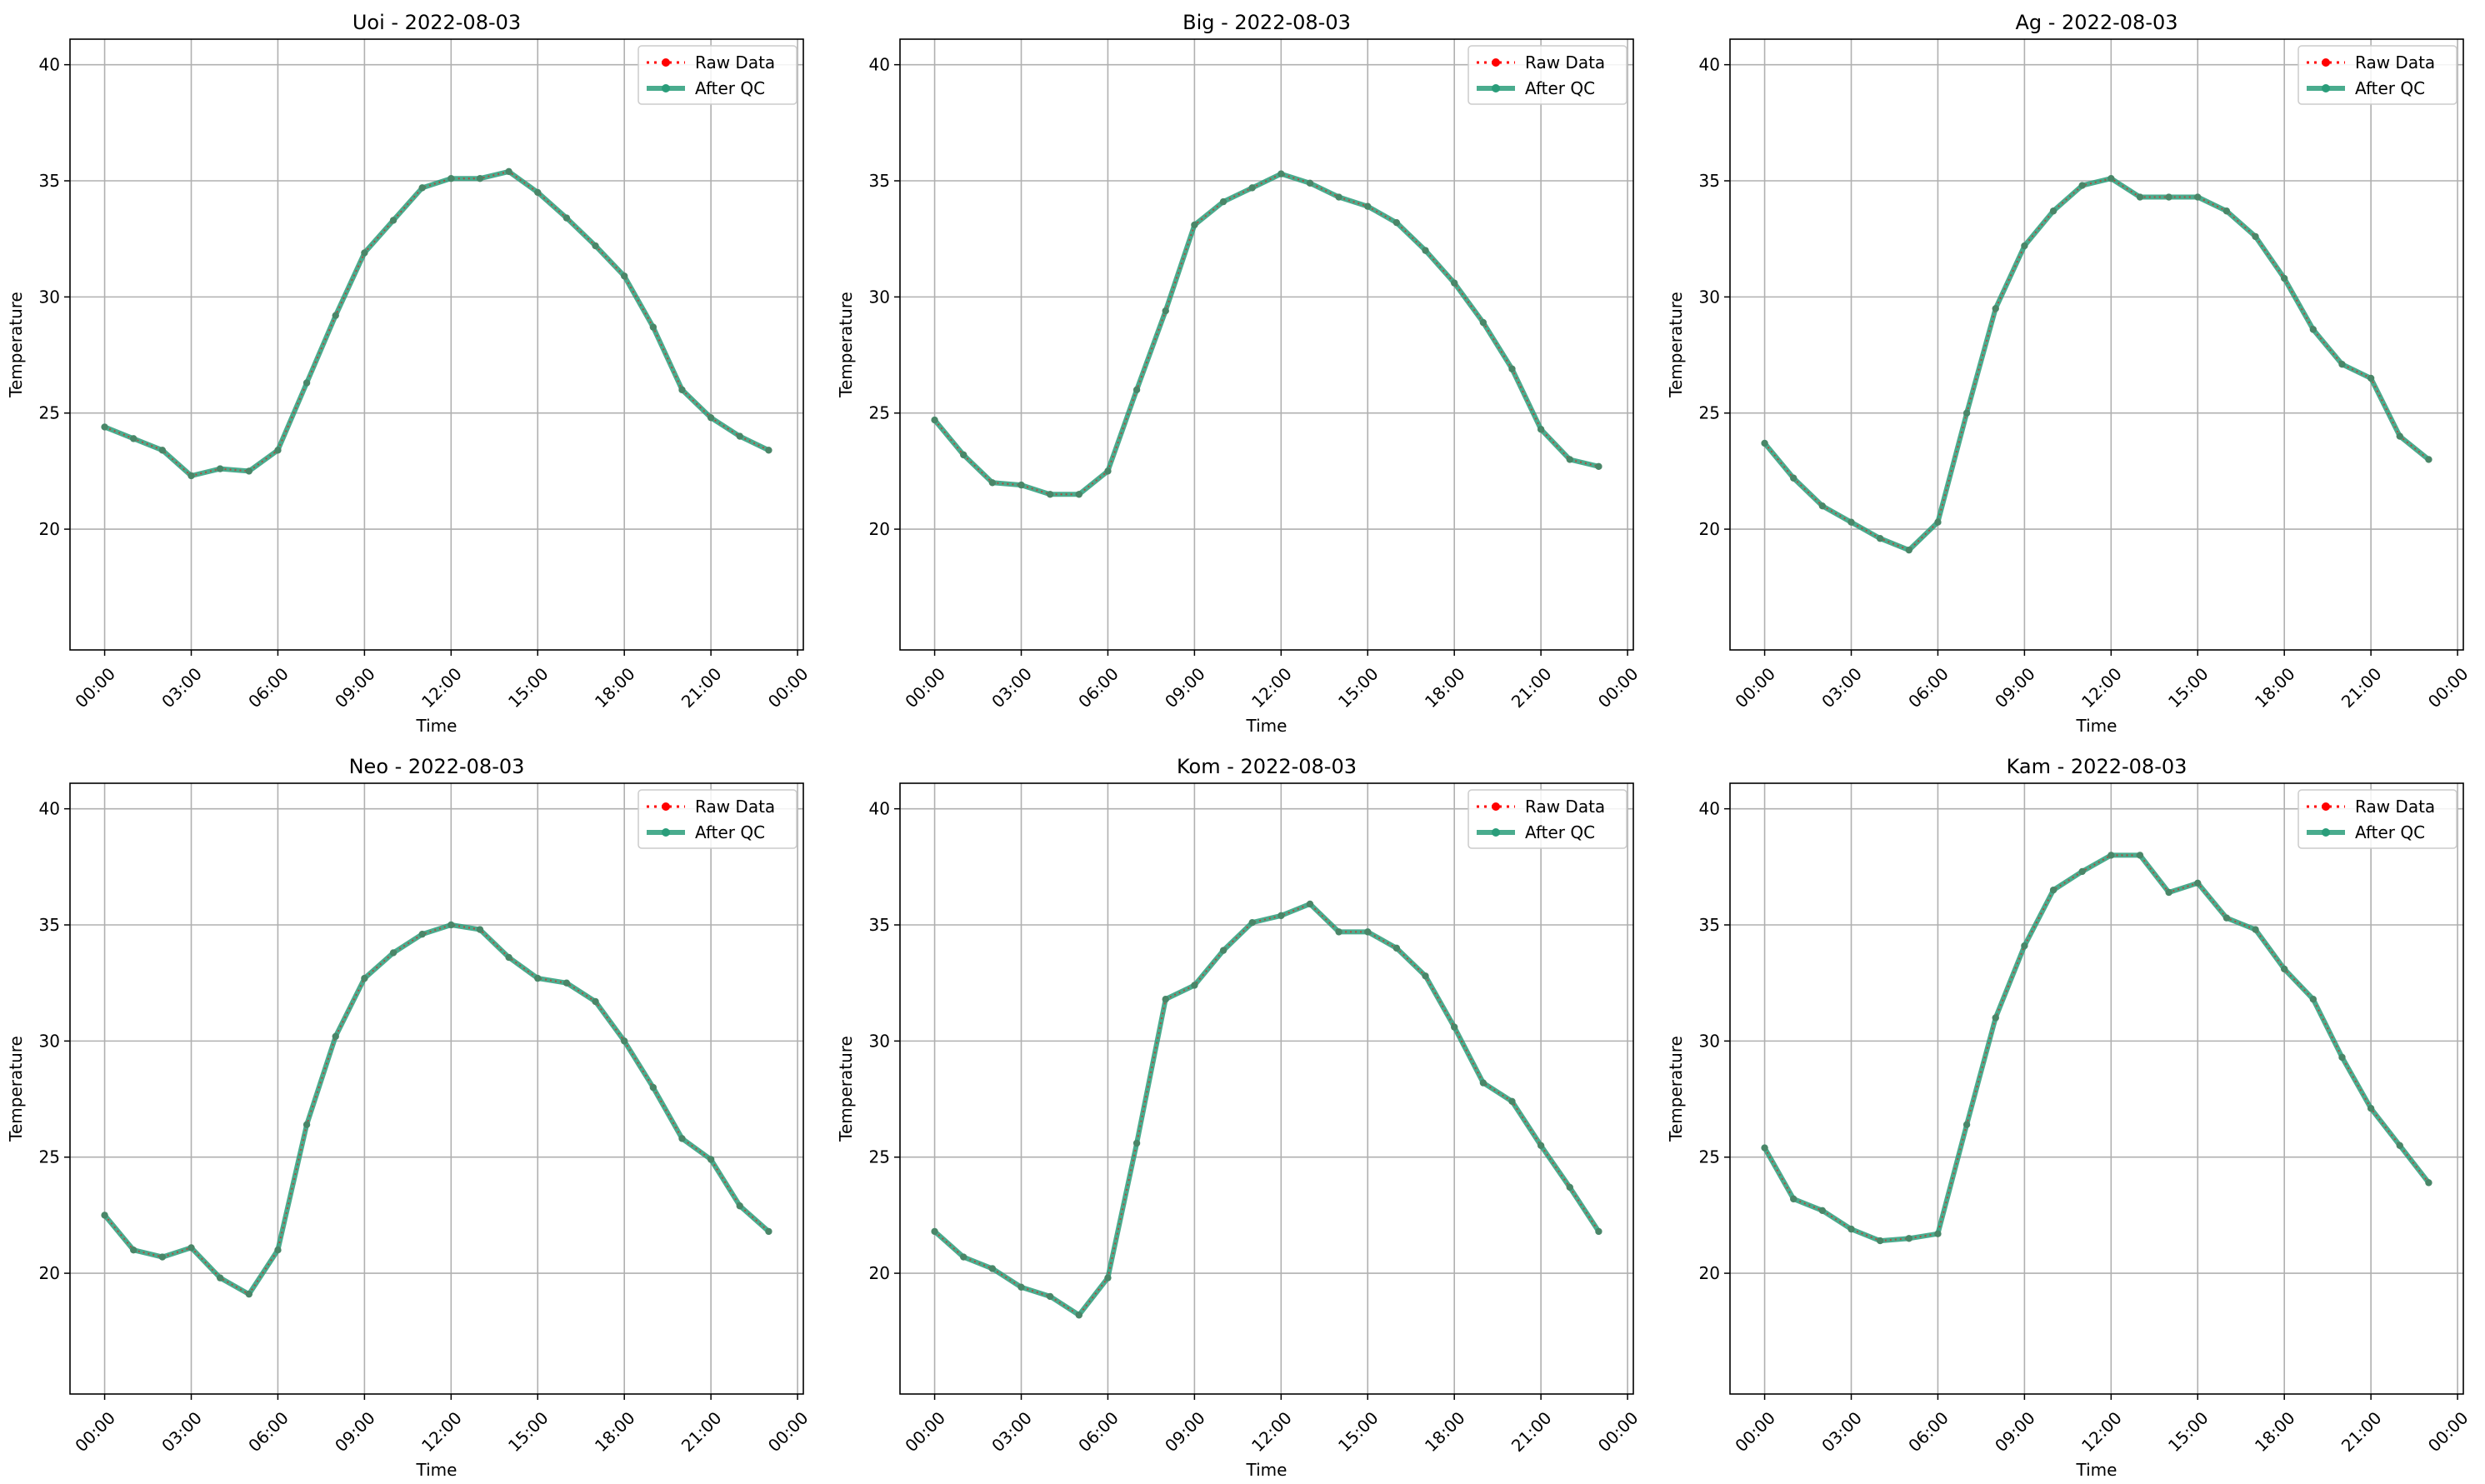 The image size is (2485, 1484). Describe the element at coordinates (436, 22) in the screenshot. I see `subplot-title: Uoi - 2022-08-03` at that location.